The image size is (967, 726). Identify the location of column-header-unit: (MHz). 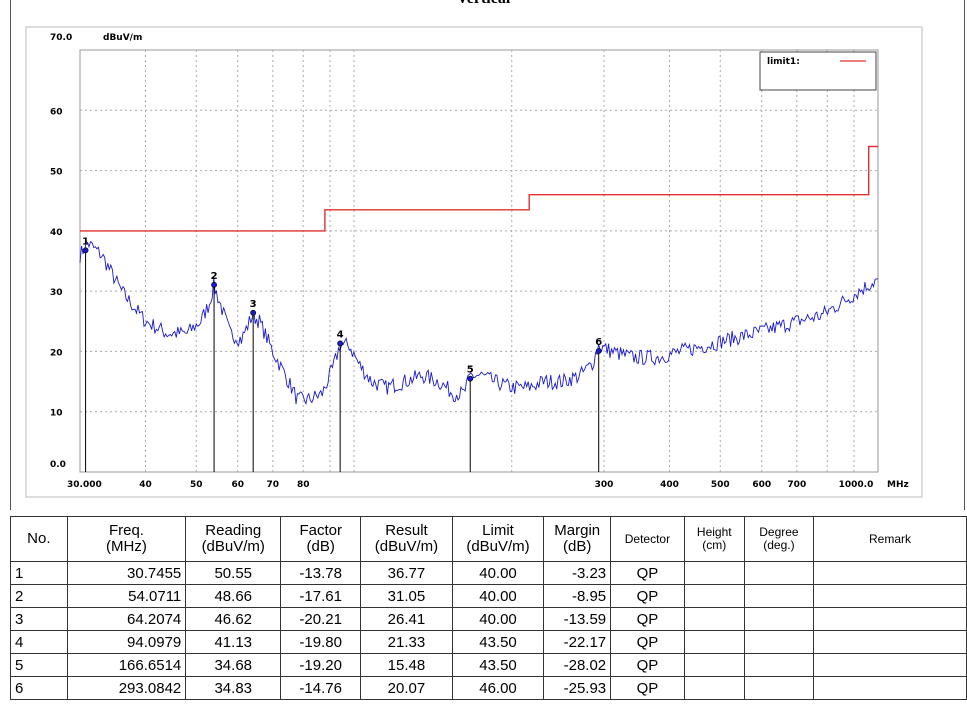
(126, 546).